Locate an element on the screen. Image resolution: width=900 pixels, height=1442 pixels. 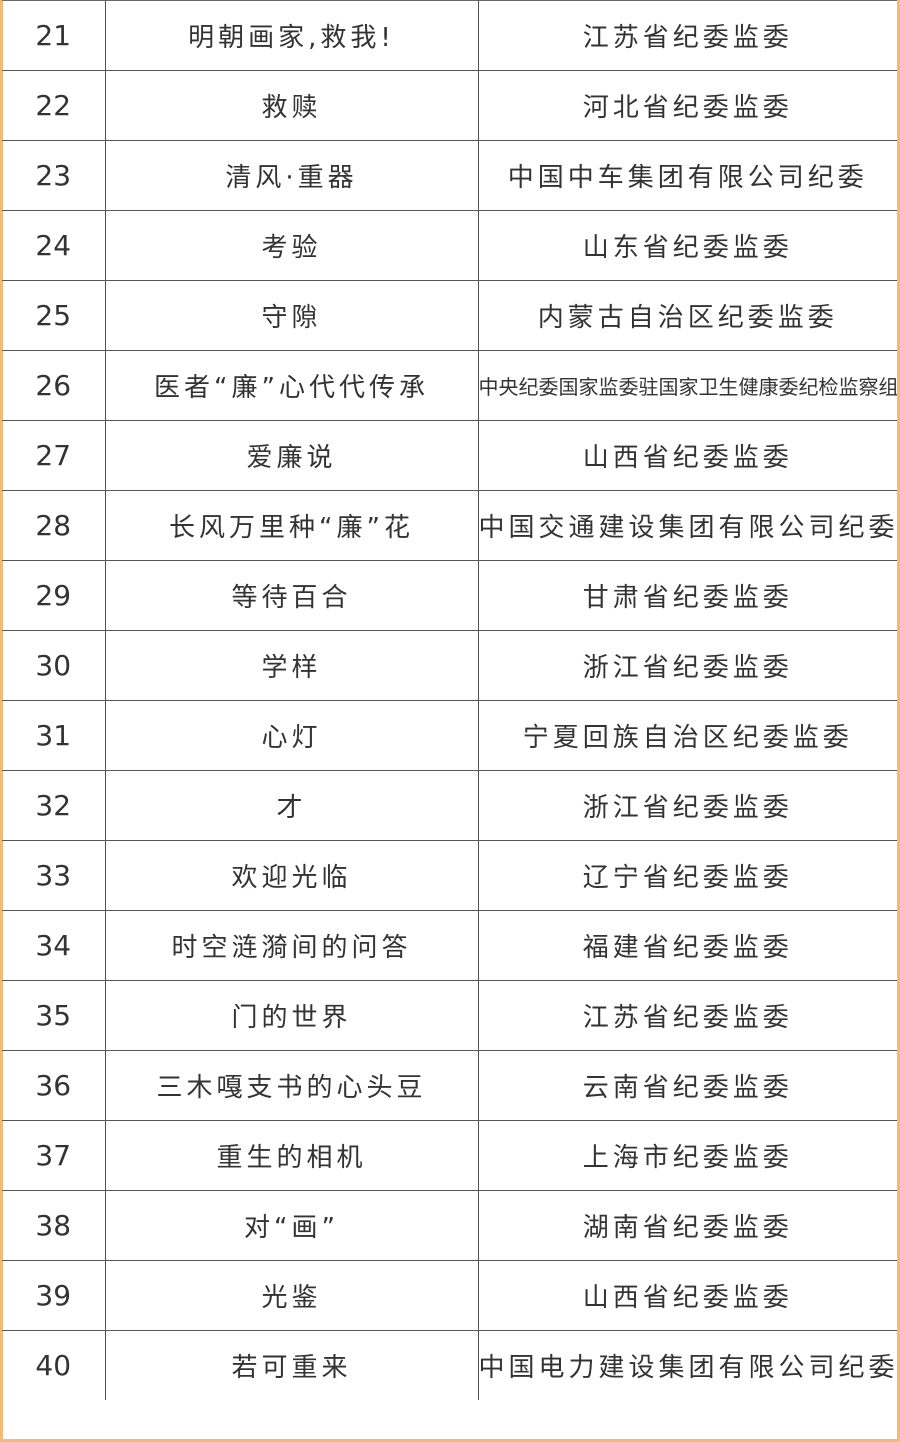
row-number: 21 is located at coordinates (54, 35).